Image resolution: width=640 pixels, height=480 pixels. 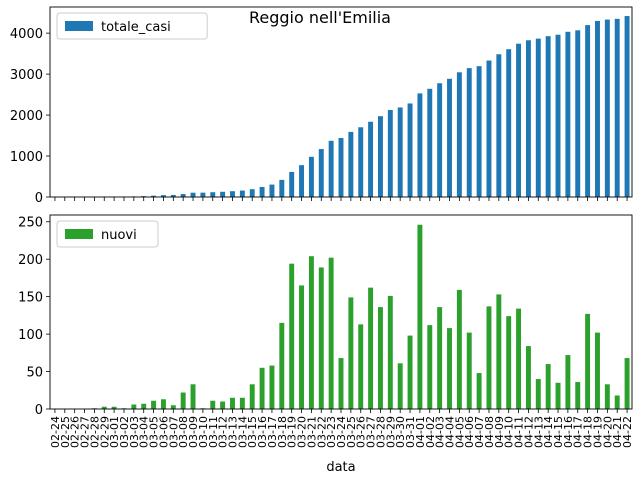 I want to click on x-tick-label: 03-15, so click(x=252, y=432).